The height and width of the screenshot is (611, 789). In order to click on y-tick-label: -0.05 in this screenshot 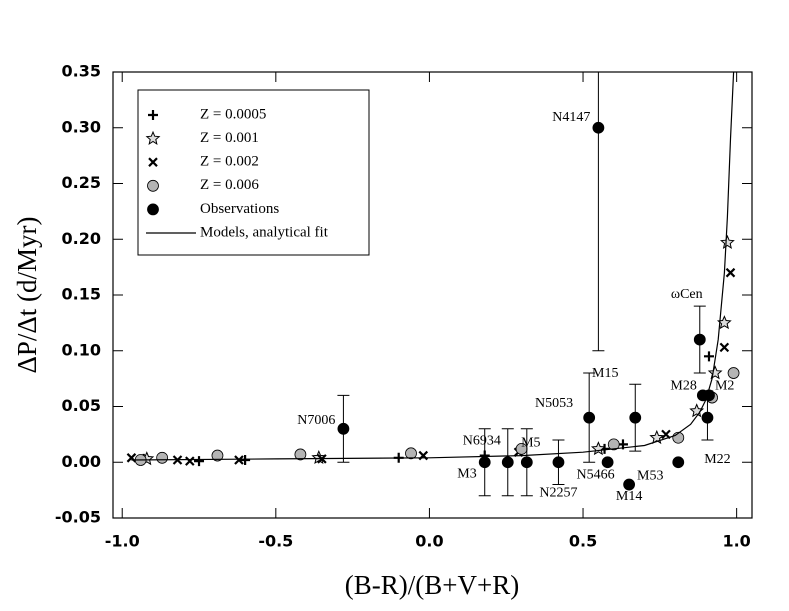, I will do `click(78, 517)`.